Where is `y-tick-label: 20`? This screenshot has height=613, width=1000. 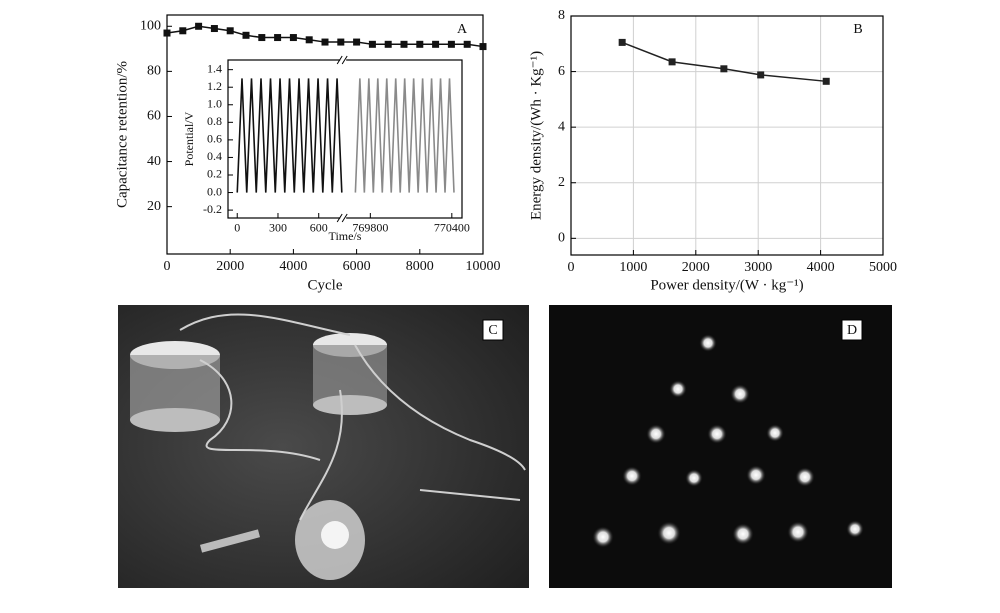
y-tick-label: 20 is located at coordinates (154, 206).